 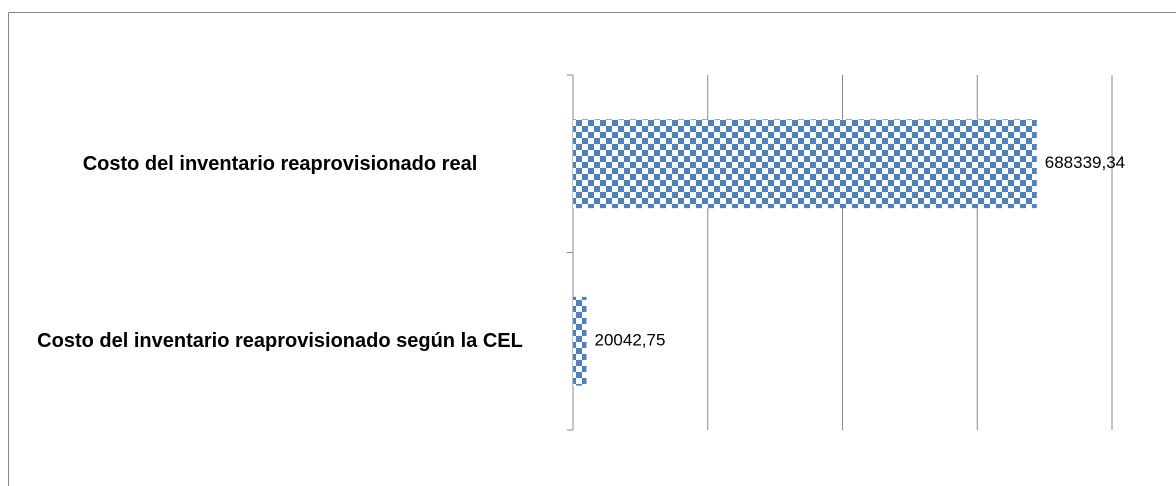 What do you see at coordinates (1085, 162) in the screenshot?
I see `value-label: 688339,34` at bounding box center [1085, 162].